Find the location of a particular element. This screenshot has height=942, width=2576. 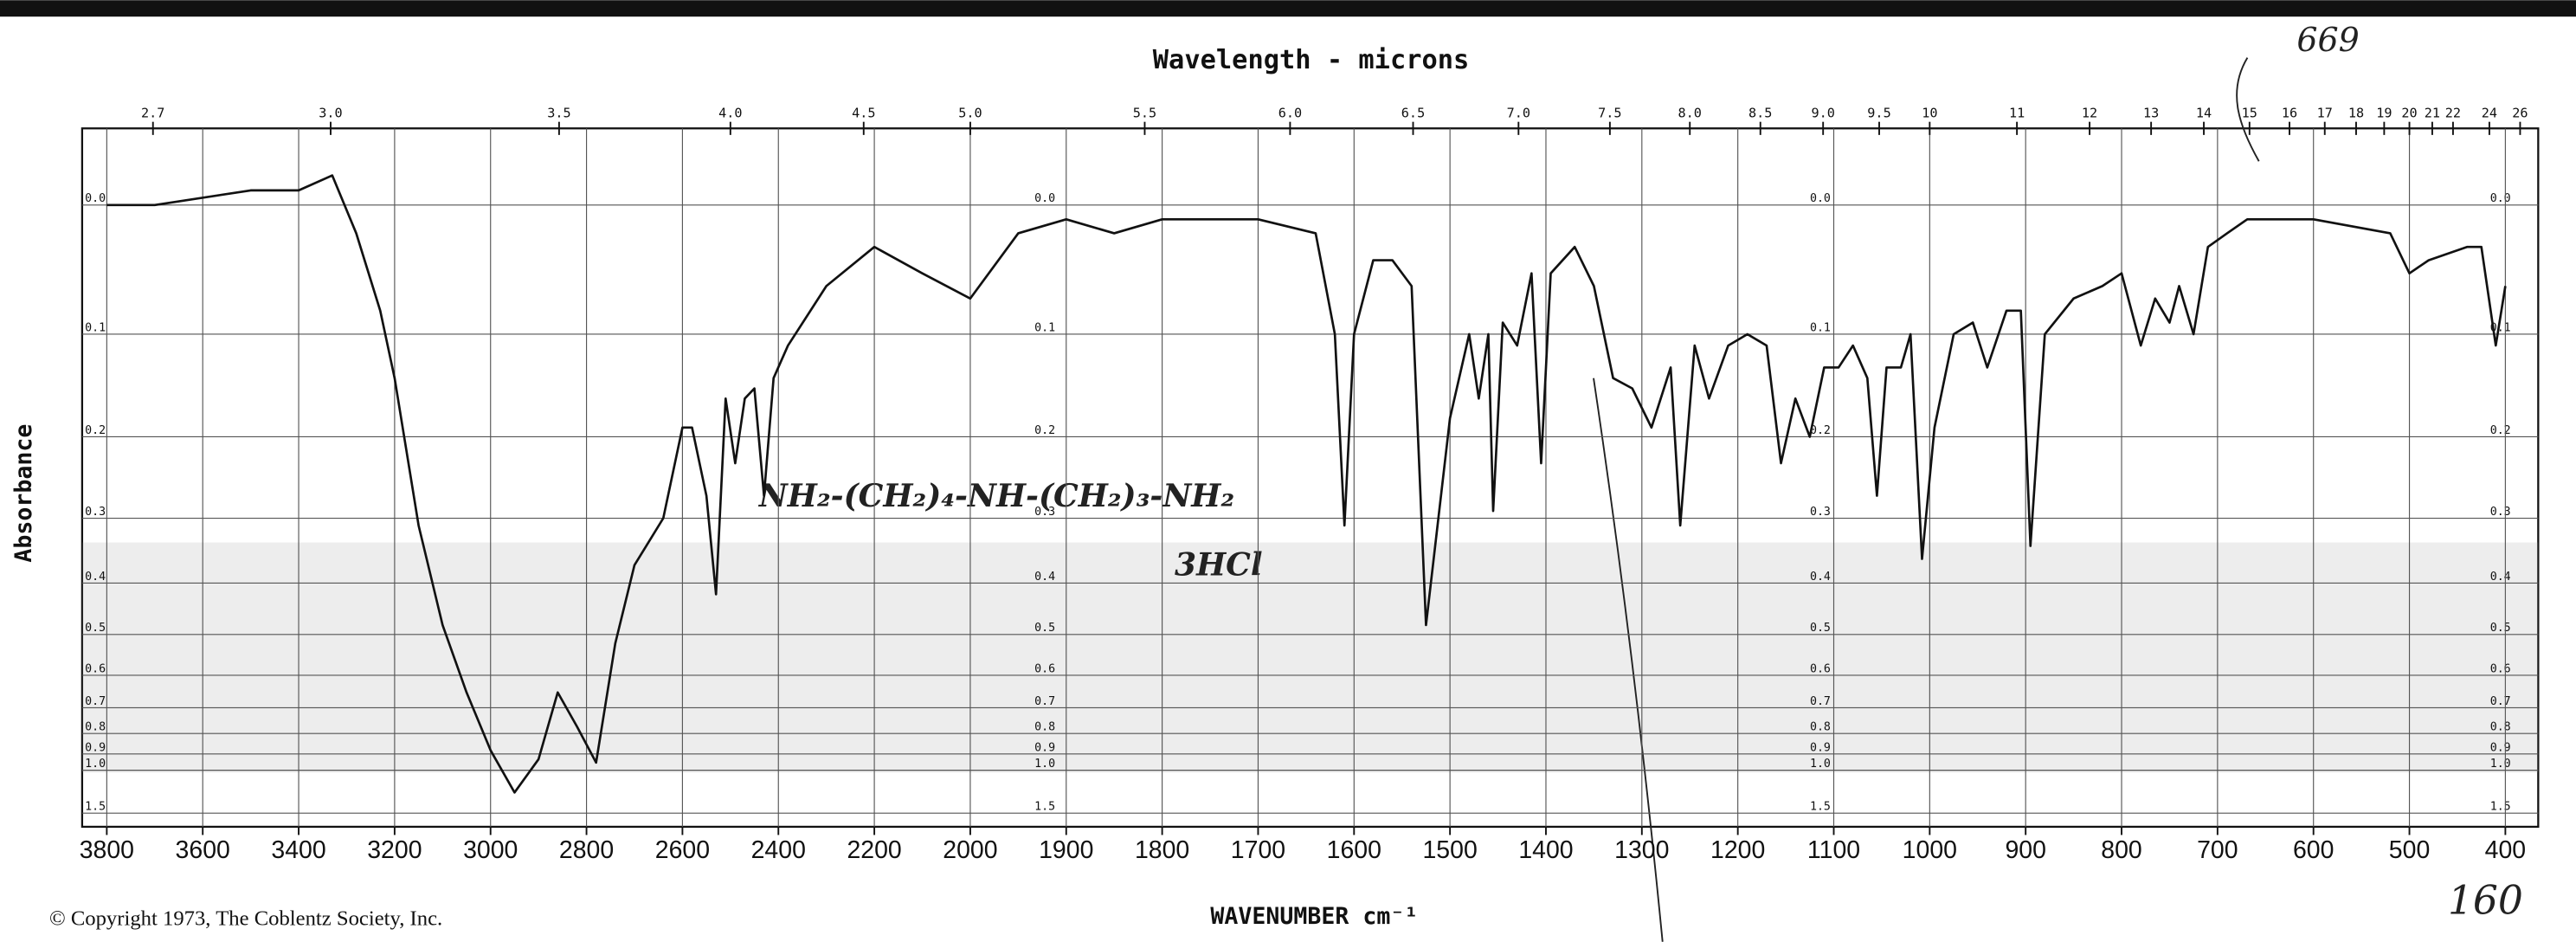

x-tick-label: 1900 is located at coordinates (1066, 850).